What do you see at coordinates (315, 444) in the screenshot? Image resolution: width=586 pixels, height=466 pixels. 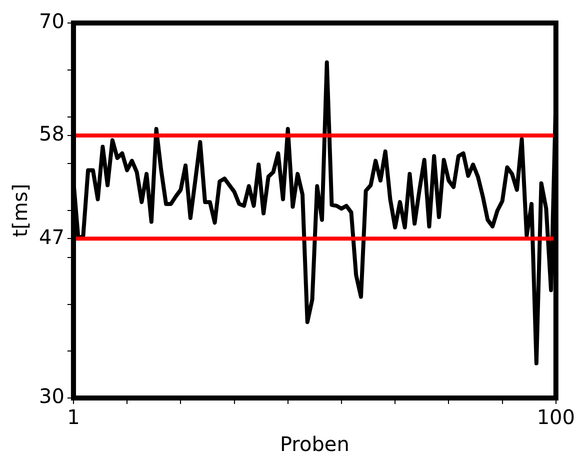 I see `x-axis-title: Proben` at bounding box center [315, 444].